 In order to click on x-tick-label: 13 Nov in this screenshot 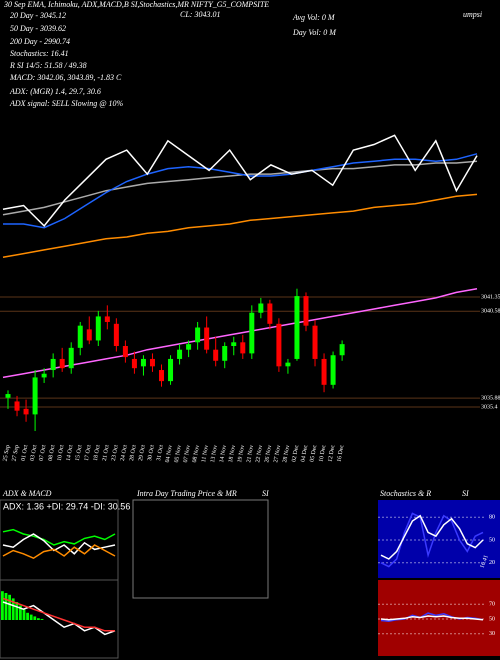, I will do `click(214, 454)`.